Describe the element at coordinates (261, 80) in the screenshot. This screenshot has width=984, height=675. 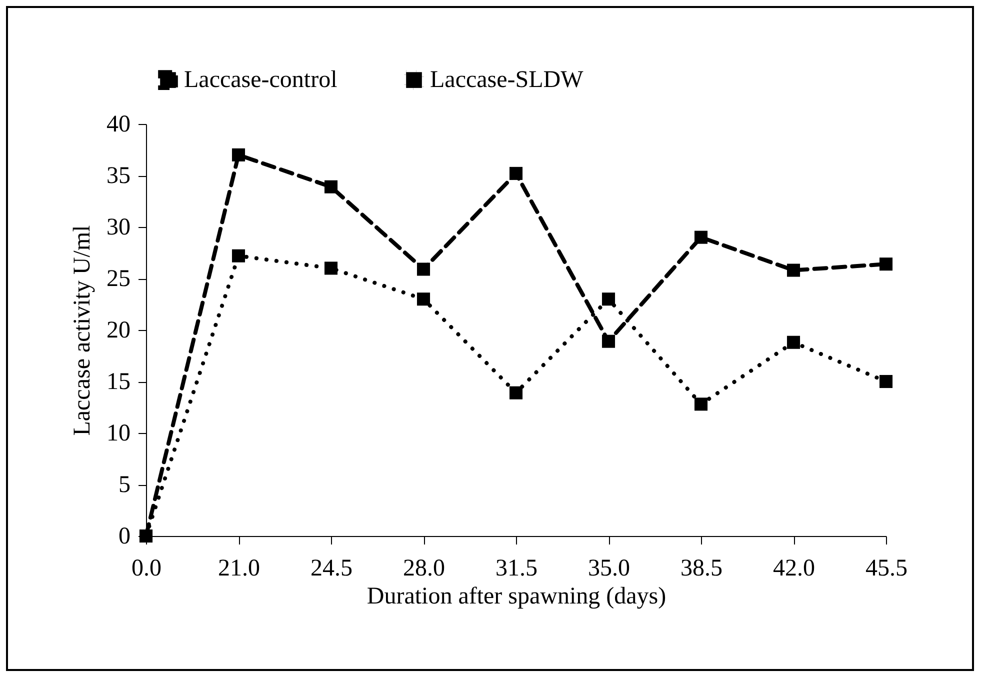
I see `legend-label: Laccase-control` at that location.